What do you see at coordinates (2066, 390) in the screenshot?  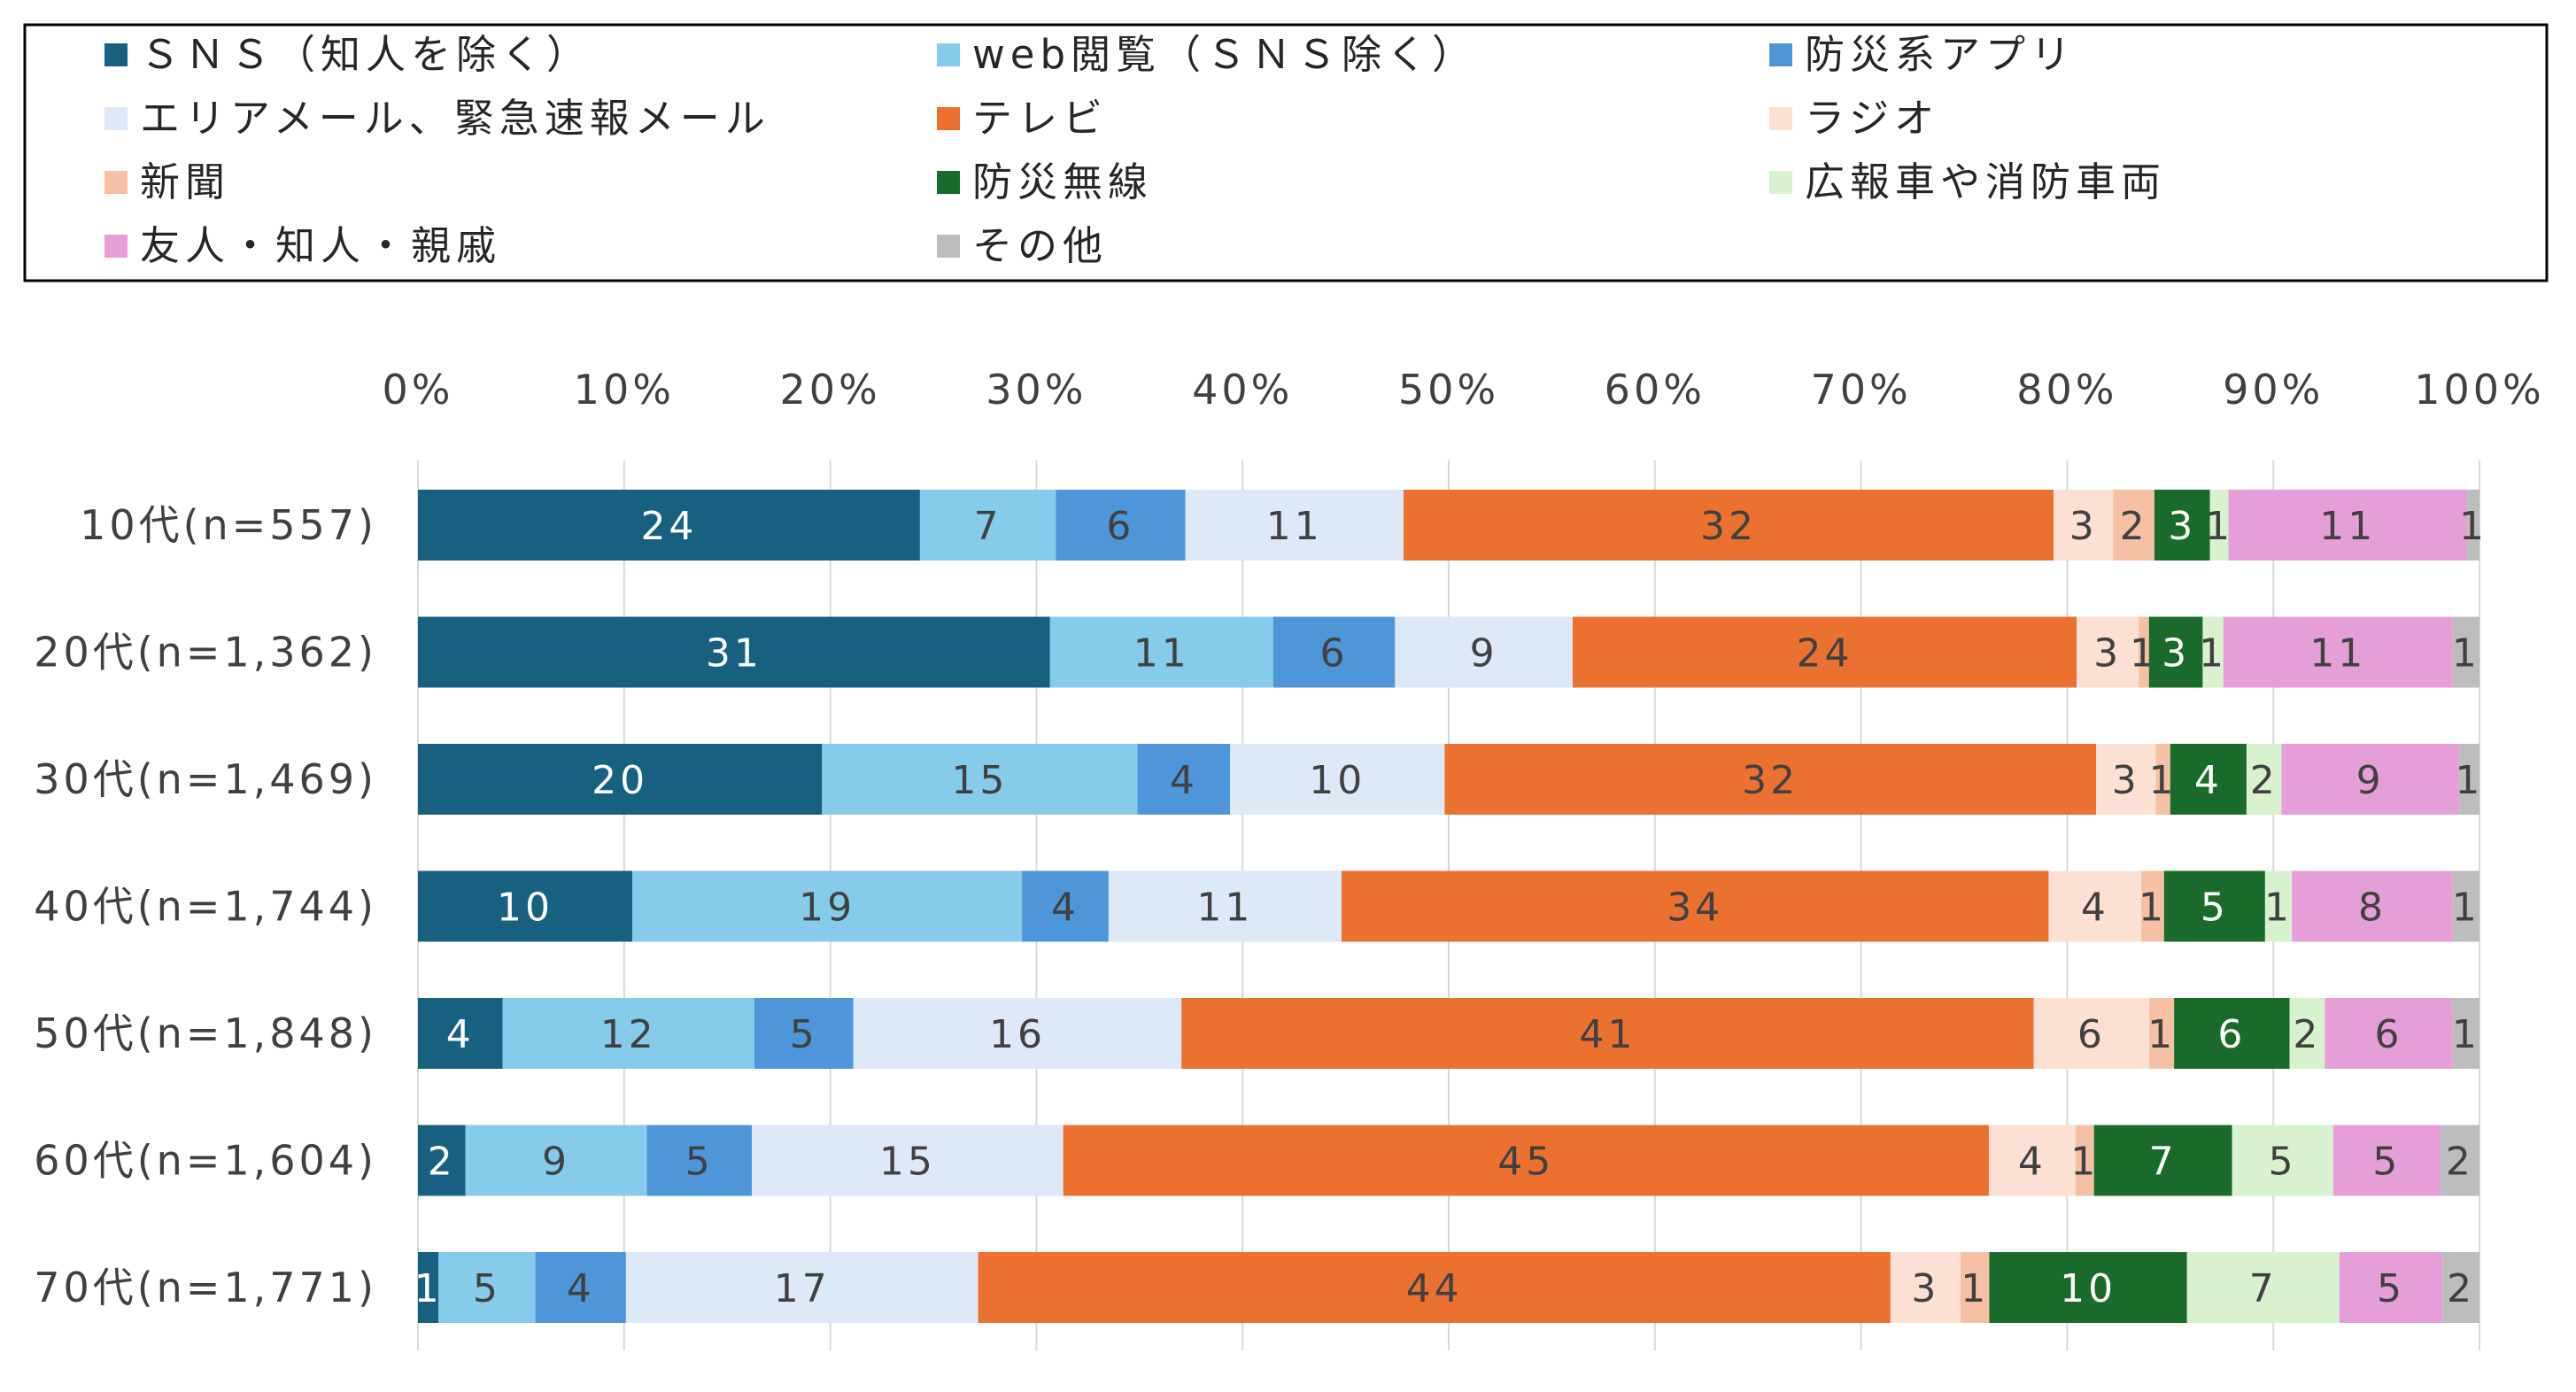 I see `x-tick-label: 80%` at bounding box center [2066, 390].